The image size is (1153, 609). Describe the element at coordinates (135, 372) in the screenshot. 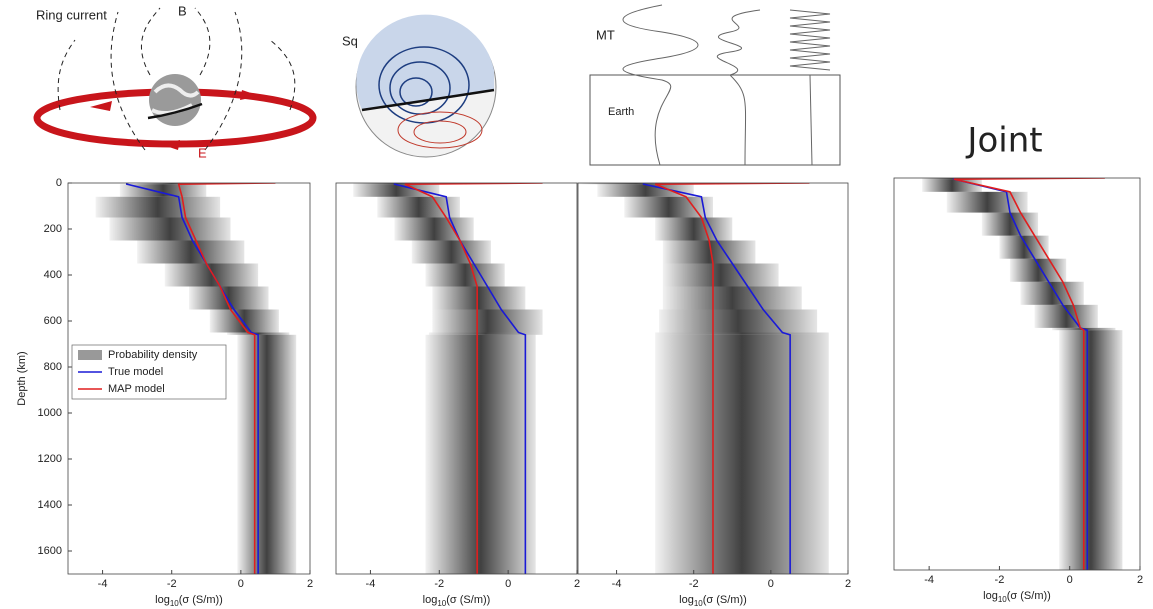

I see `legend-label: True model` at that location.